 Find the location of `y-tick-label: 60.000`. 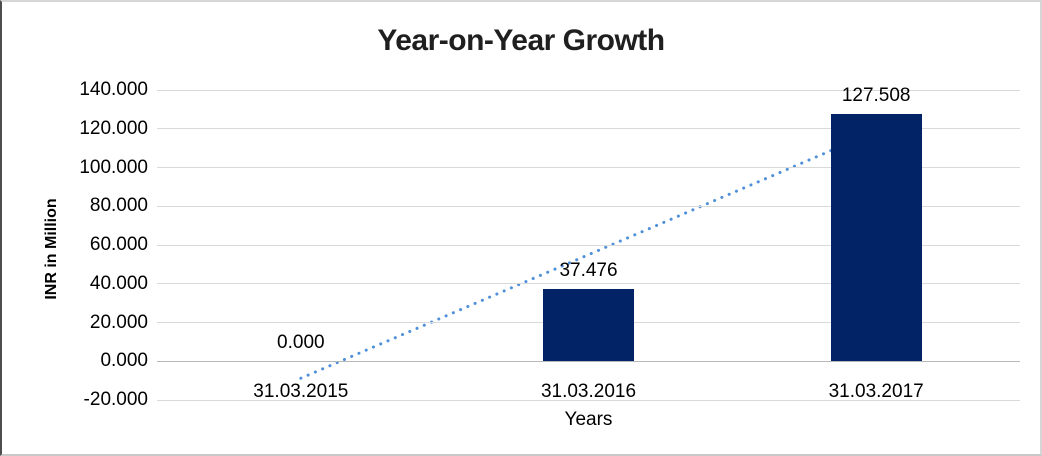

y-tick-label: 60.000 is located at coordinates (118, 244).